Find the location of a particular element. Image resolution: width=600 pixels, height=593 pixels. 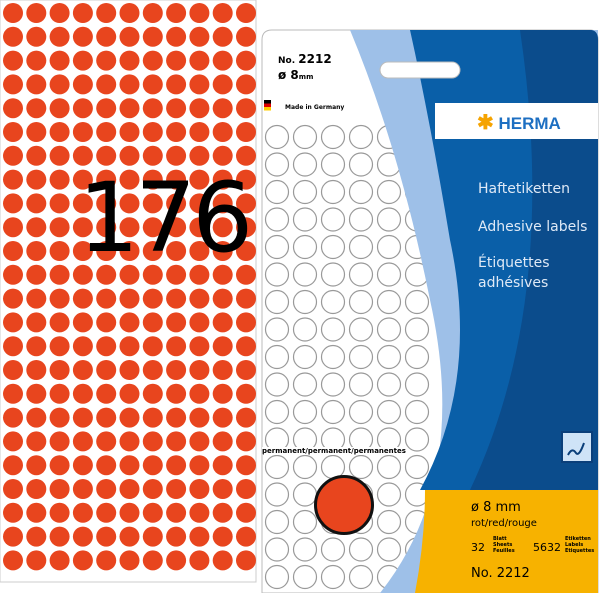

sheets-fr: Feuilles is located at coordinates (504, 551).